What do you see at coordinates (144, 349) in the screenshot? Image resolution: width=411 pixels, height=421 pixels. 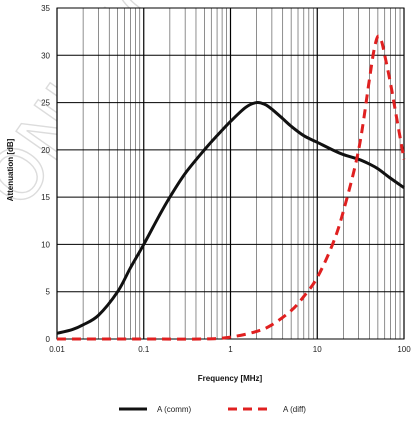 I see `x-tick-label: 0.1` at bounding box center [144, 349].